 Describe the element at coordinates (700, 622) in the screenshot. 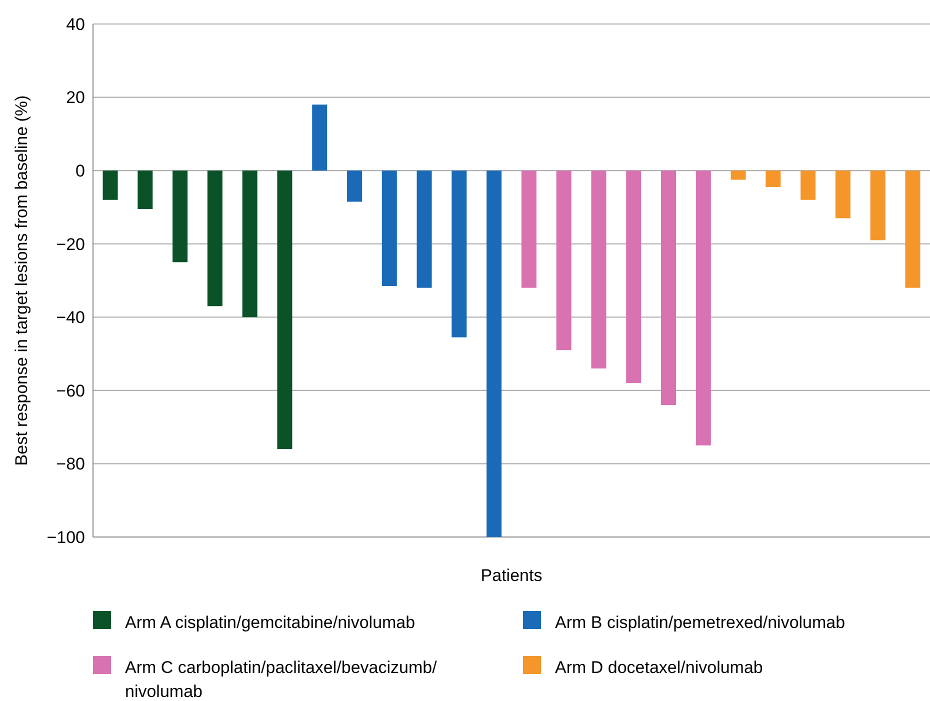

I see `legend-label: Arm B cisplatin/pemetrexed/nivolumab` at that location.